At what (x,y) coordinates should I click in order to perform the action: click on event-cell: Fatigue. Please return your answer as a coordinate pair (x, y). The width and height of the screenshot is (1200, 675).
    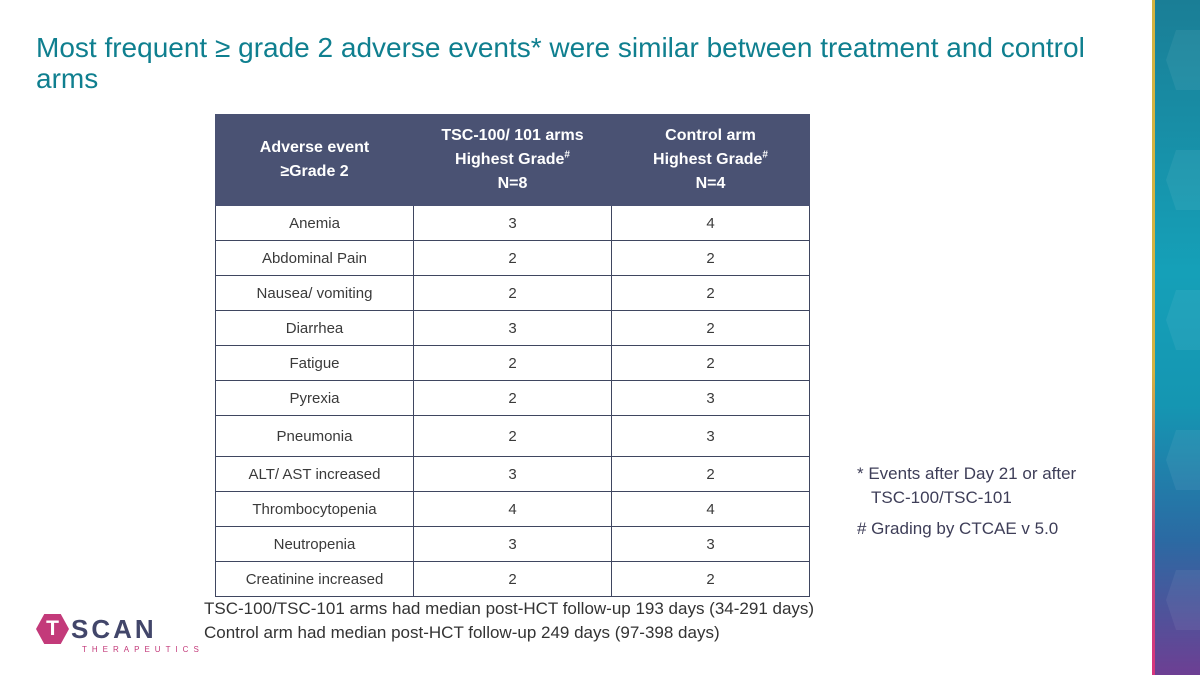
    Looking at the image, I should click on (314, 363).